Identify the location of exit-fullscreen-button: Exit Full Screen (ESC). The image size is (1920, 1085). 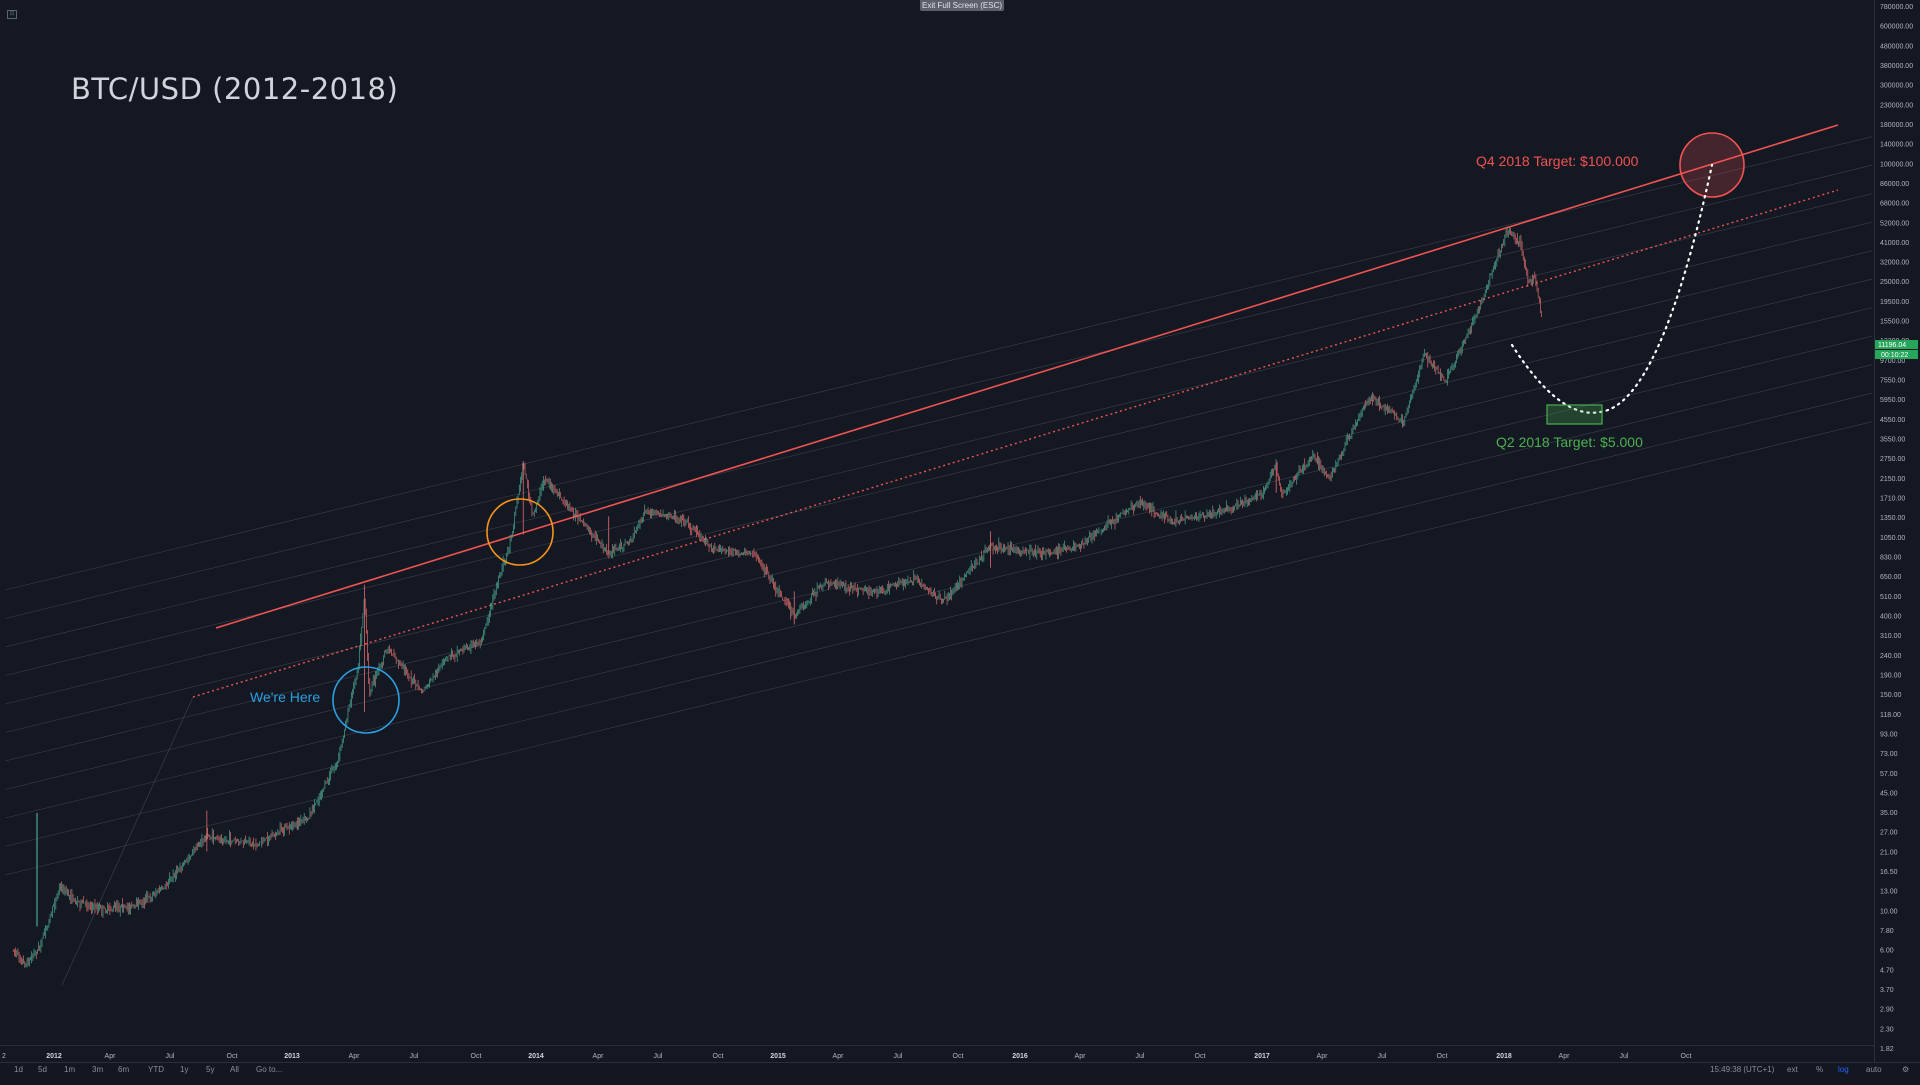
(962, 5).